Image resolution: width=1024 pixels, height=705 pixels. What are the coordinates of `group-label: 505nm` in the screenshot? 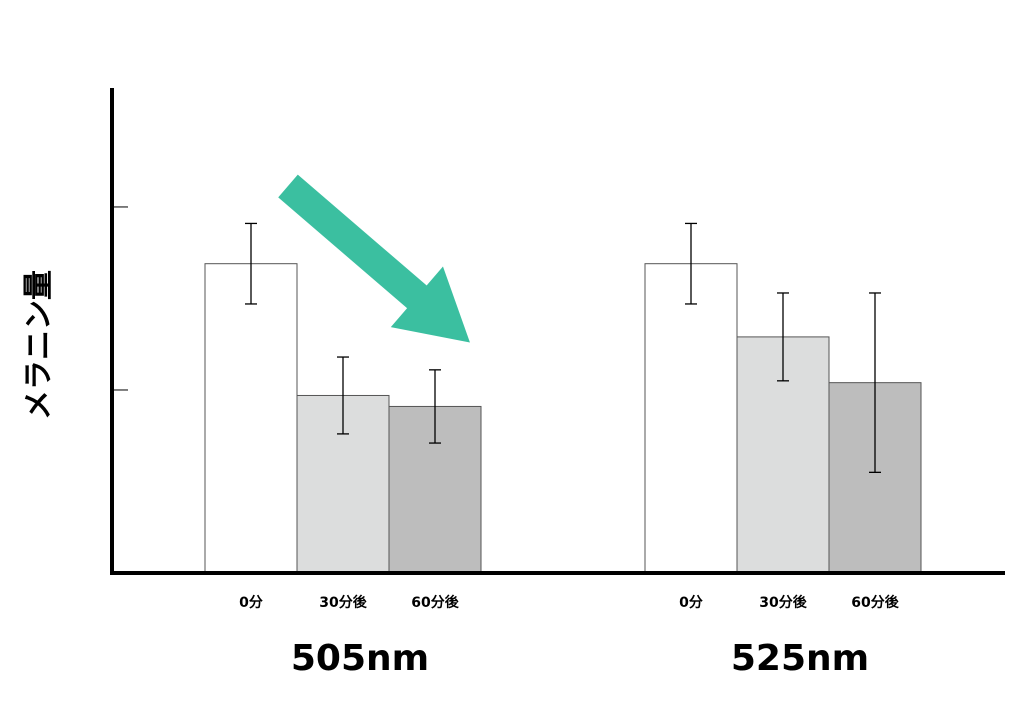 It's located at (360, 658).